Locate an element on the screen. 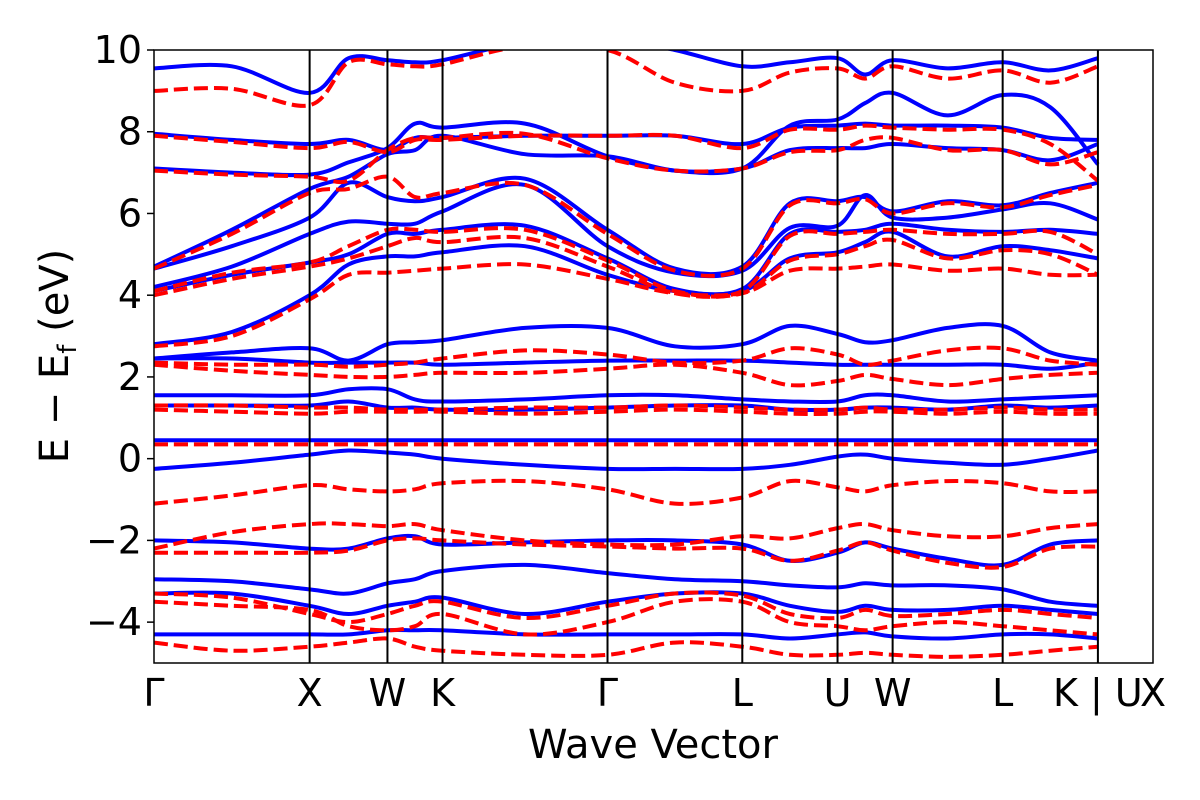  y-axis-title-subscript: f is located at coordinates (68, 349).